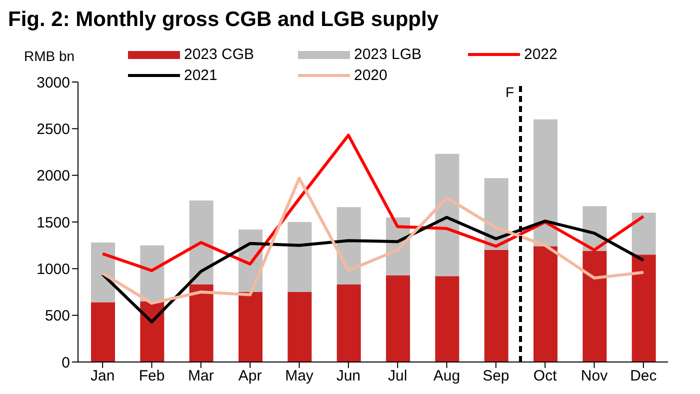 The width and height of the screenshot is (700, 394). Describe the element at coordinates (219, 54) in the screenshot. I see `legend-label: 2023 CGB` at that location.